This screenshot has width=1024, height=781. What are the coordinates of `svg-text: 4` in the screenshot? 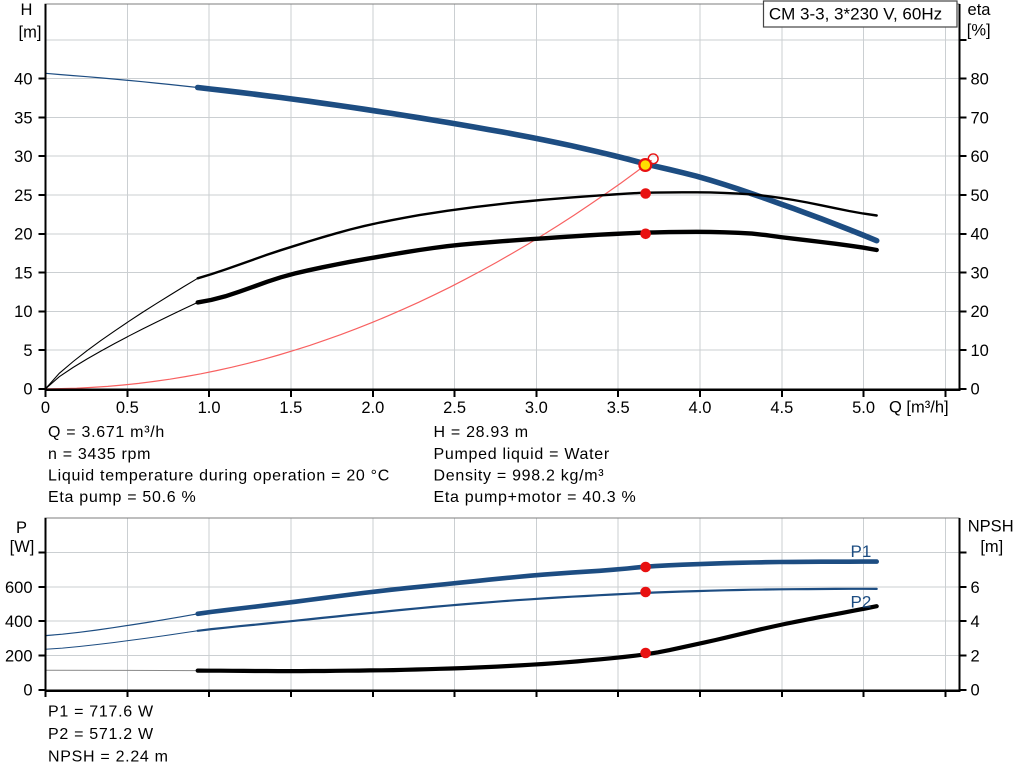 It's located at (975, 622).